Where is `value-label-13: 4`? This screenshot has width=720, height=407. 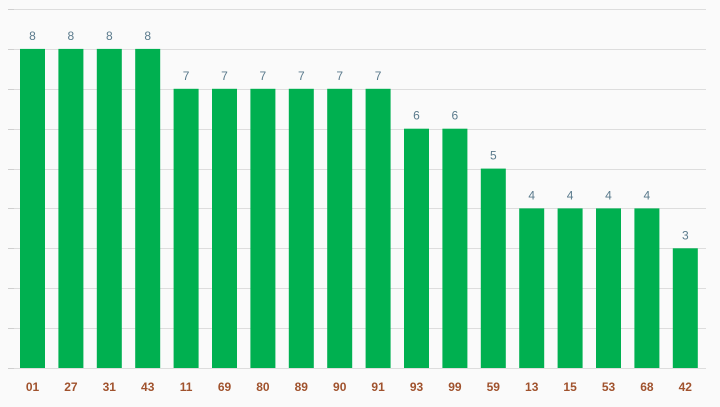 value-label-13: 4 is located at coordinates (531, 195).